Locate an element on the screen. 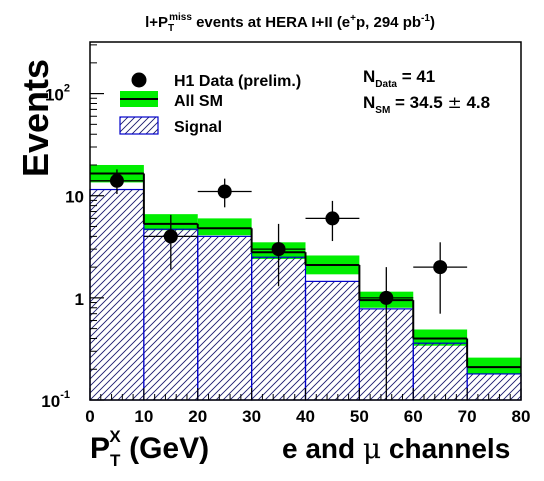 Image resolution: width=544 pixels, height=481 pixels. x-axis-label: PTX (GeV) is located at coordinates (149, 448).